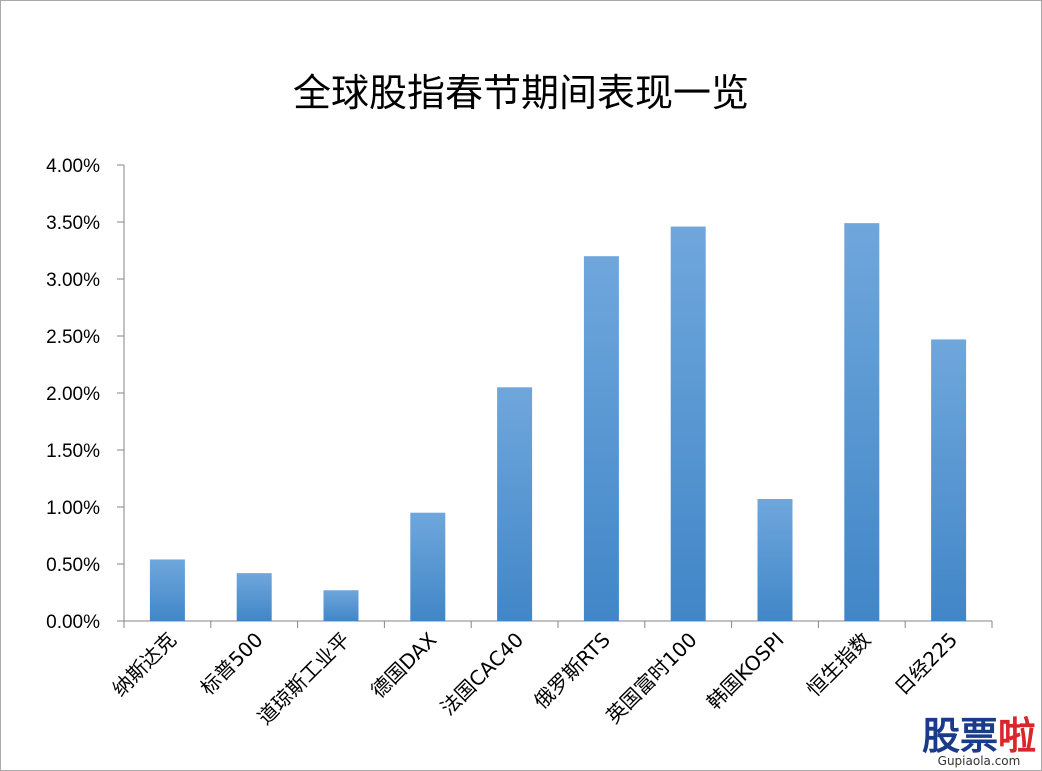  What do you see at coordinates (979, 761) in the screenshot?
I see `watermark-url: Gupiaola.com` at bounding box center [979, 761].